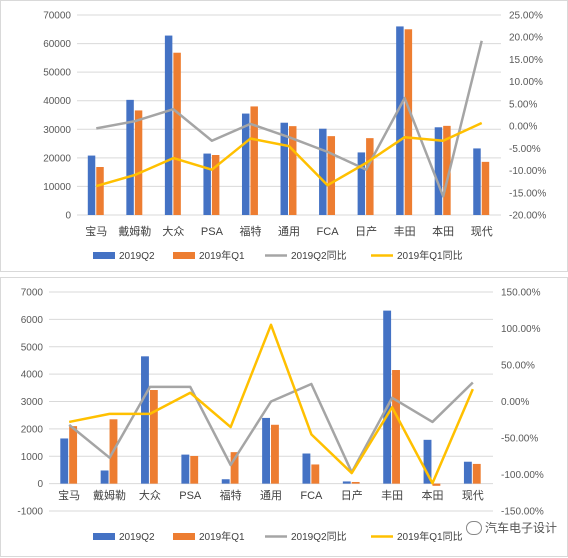 The height and width of the screenshot is (558, 568). What do you see at coordinates (392, 495) in the screenshot?
I see `category-label: 丰田` at bounding box center [392, 495].